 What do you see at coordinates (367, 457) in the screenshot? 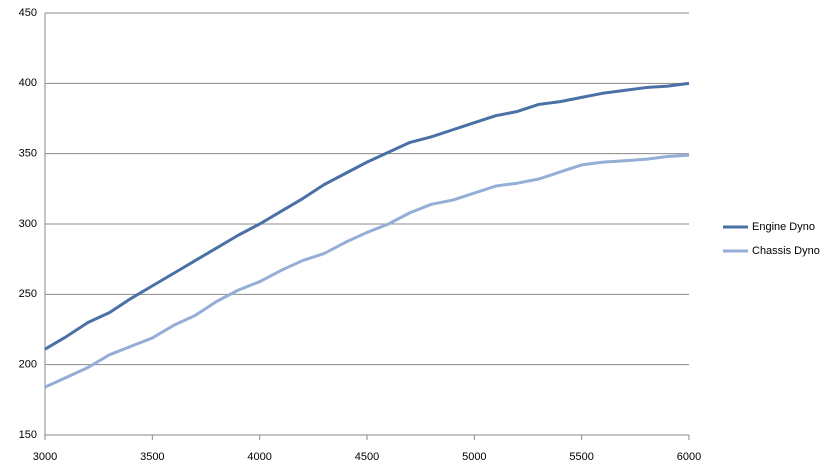
I see `x-tick-label: 4500` at bounding box center [367, 457].